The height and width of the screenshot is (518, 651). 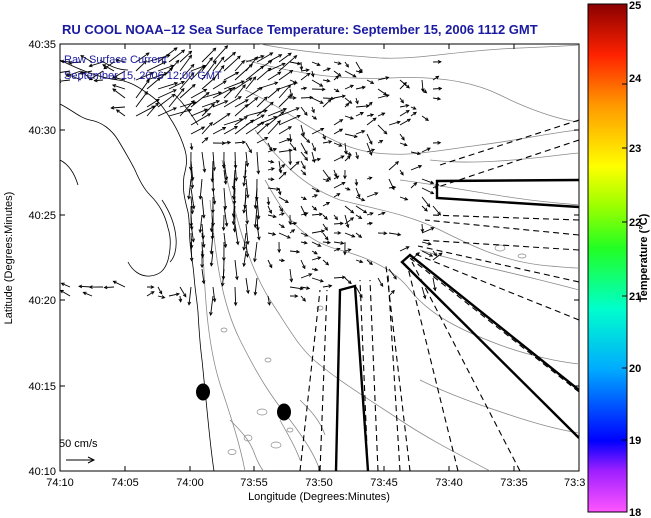 I want to click on colorbar-tick-label: 20, so click(x=635, y=369).